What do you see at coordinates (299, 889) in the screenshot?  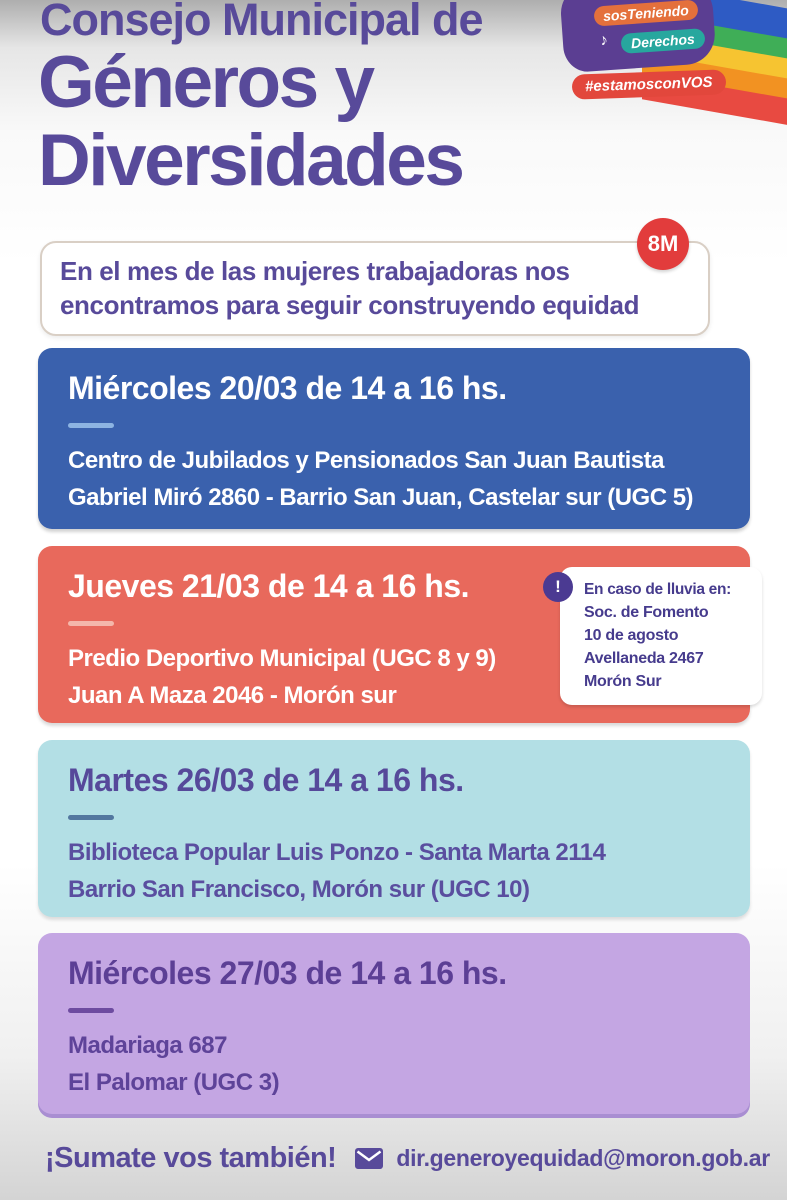 I see `event-address: Barrio San Francisco, Morón sur (UGC 10)` at bounding box center [299, 889].